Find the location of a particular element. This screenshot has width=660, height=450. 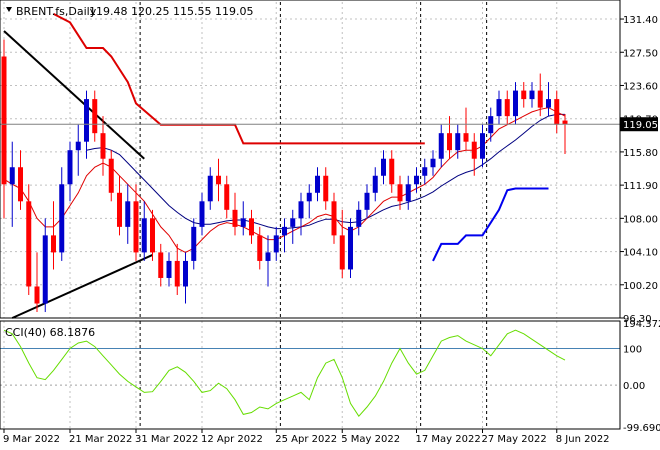

time-tick-label: 27 May 2022 is located at coordinates (514, 439).